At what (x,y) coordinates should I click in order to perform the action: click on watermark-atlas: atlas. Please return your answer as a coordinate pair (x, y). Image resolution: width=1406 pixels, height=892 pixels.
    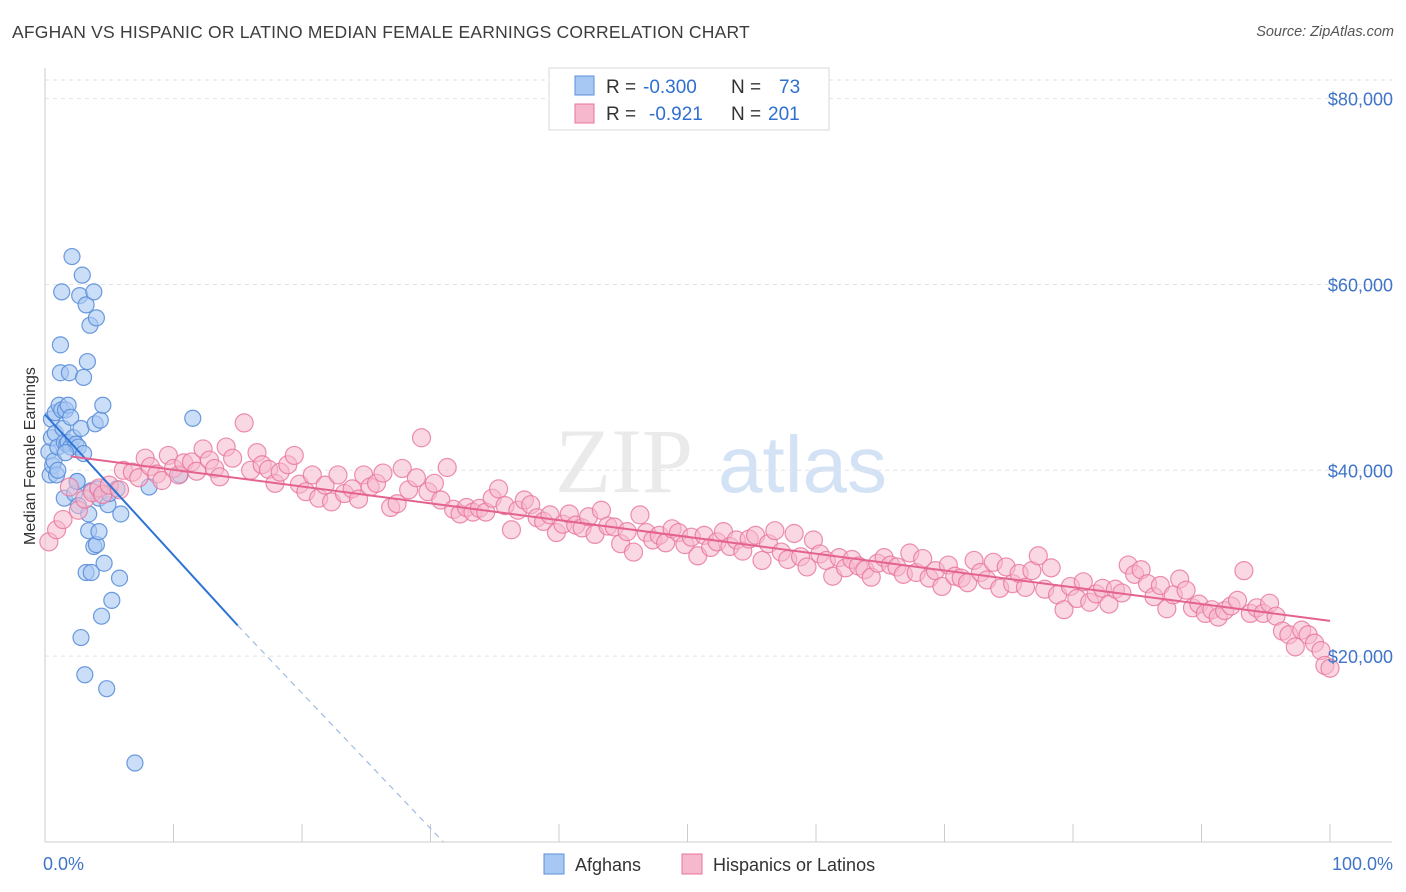
    Looking at the image, I should click on (802, 464).